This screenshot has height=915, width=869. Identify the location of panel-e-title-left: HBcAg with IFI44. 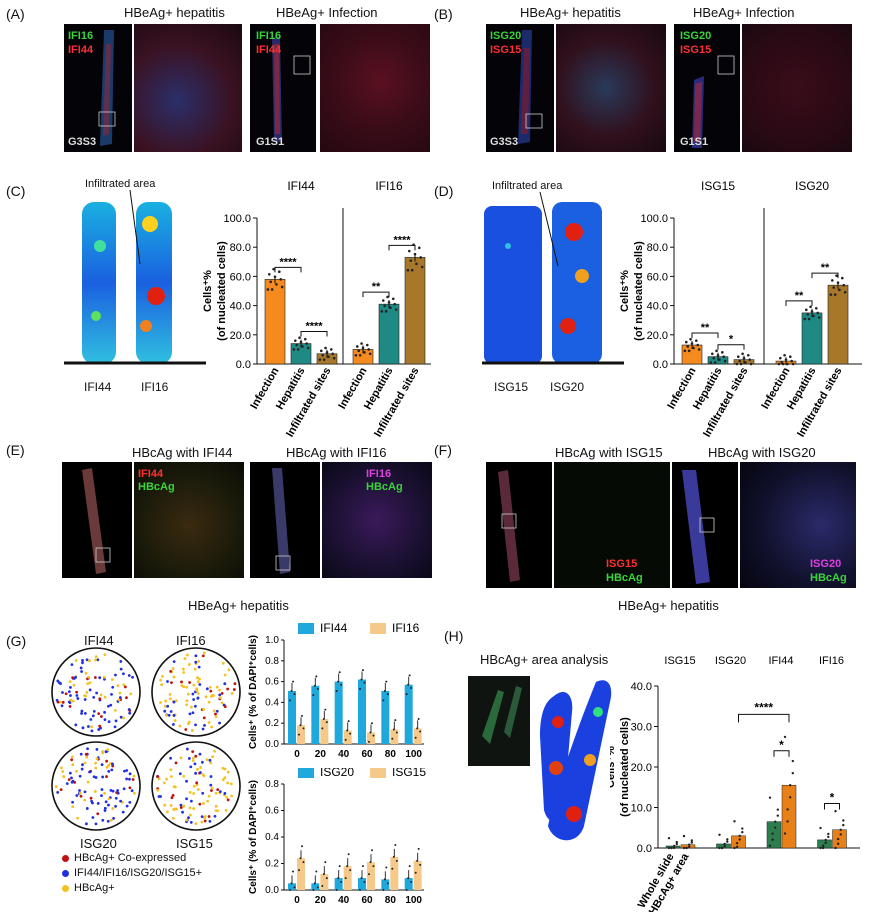
(182, 452).